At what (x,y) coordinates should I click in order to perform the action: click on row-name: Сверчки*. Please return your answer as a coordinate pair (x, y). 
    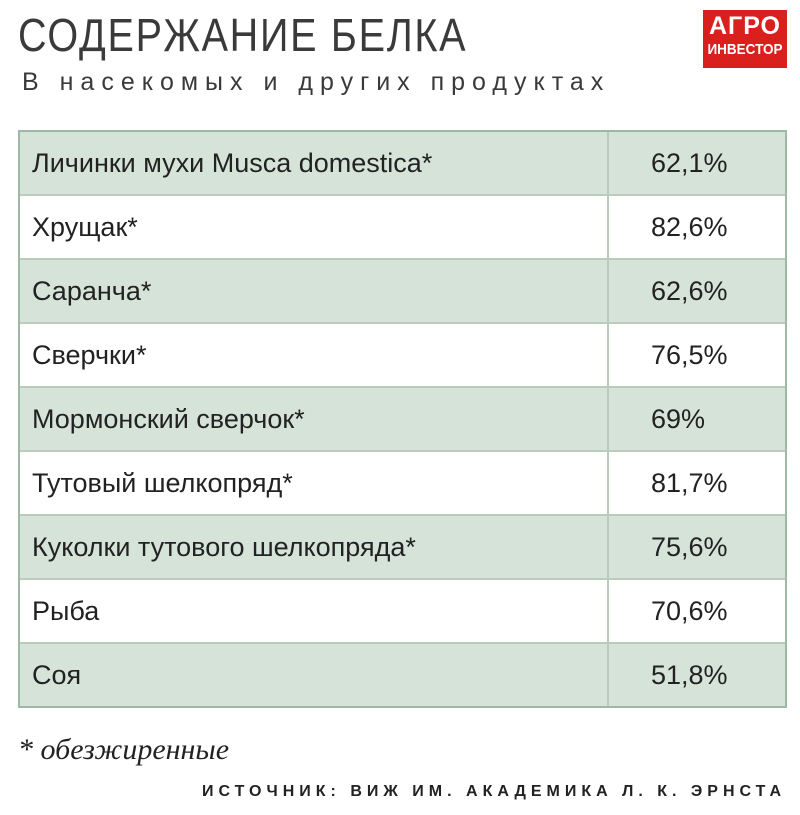
    Looking at the image, I should click on (314, 355).